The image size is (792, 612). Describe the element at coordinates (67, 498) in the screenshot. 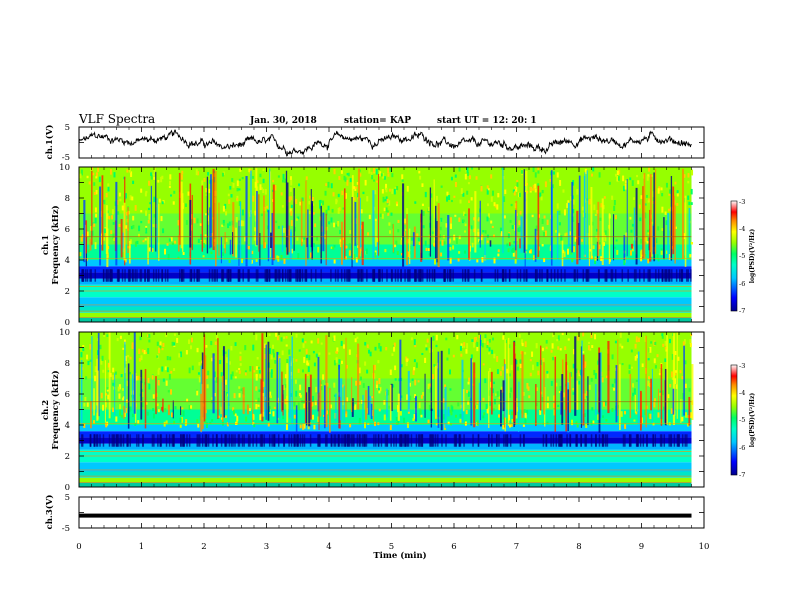

I see `ch3-ytick-top: 5` at that location.